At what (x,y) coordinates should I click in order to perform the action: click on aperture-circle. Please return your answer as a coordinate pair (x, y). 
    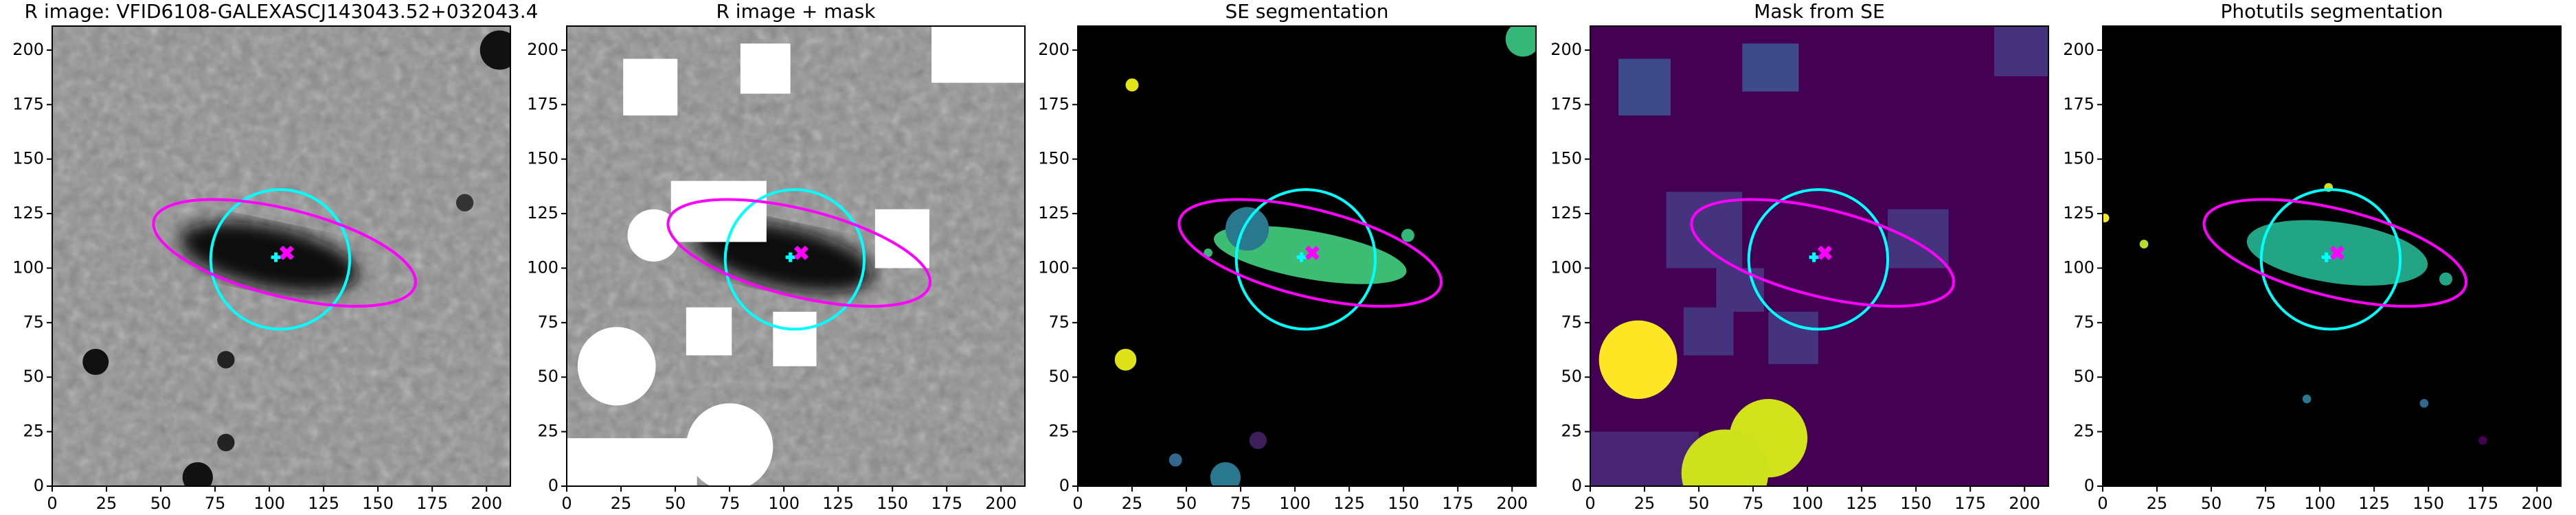
    Looking at the image, I should click on (2330, 259).